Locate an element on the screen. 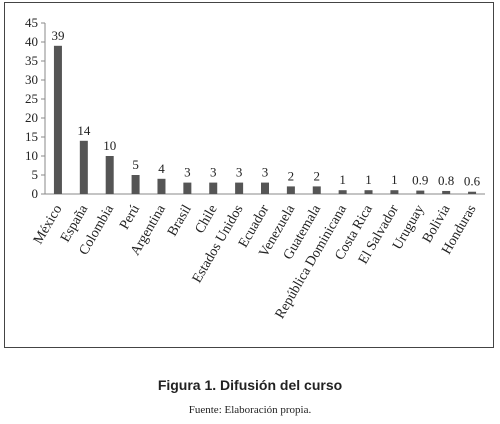  y-tick-label: 20 is located at coordinates (31, 117).